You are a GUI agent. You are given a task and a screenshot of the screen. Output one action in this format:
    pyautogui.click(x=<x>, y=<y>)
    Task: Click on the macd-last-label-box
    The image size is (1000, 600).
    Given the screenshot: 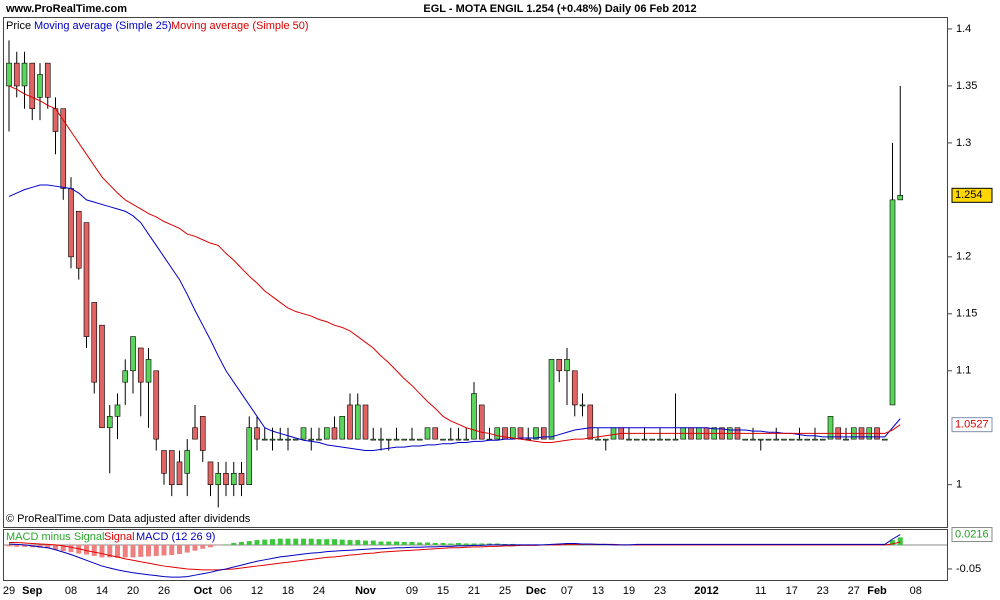 What is the action you would take?
    pyautogui.click(x=972, y=535)
    